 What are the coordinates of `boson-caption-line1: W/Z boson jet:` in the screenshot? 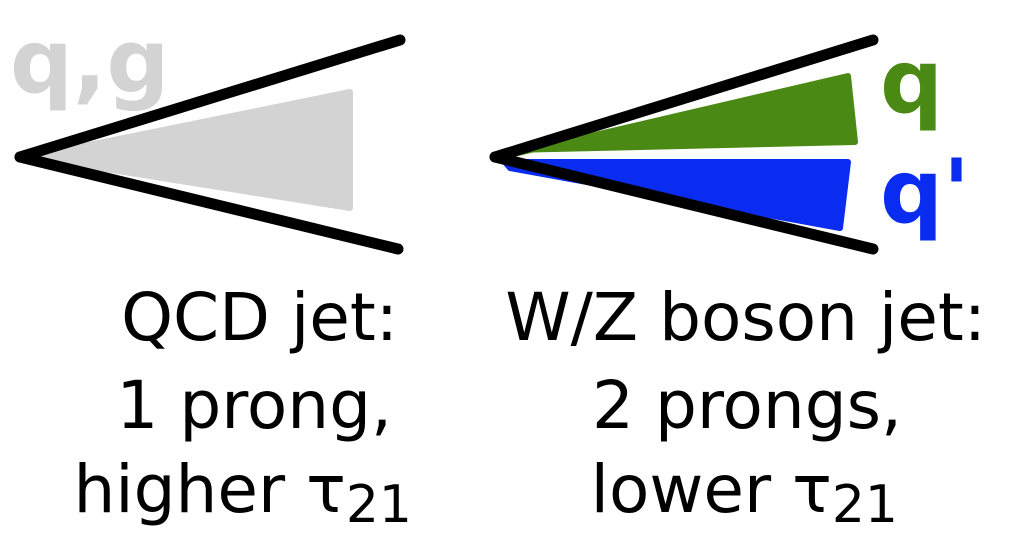 It's located at (745, 317).